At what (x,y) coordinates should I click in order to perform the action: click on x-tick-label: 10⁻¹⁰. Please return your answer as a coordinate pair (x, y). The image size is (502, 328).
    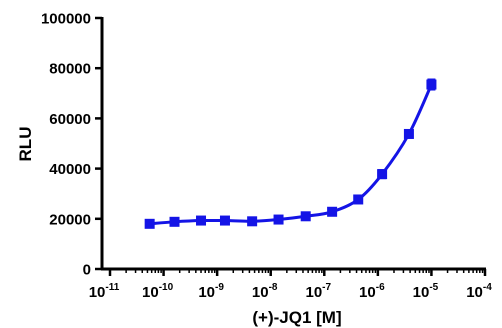
    Looking at the image, I should click on (158, 291).